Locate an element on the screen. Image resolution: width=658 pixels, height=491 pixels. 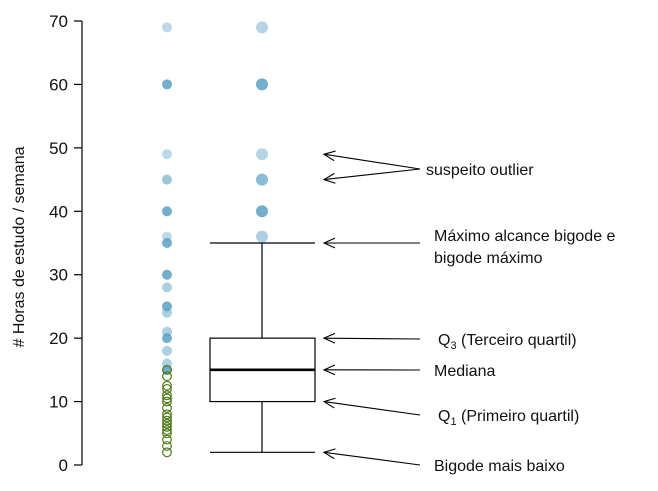
annotation-subscript: 1 is located at coordinates (453, 422).